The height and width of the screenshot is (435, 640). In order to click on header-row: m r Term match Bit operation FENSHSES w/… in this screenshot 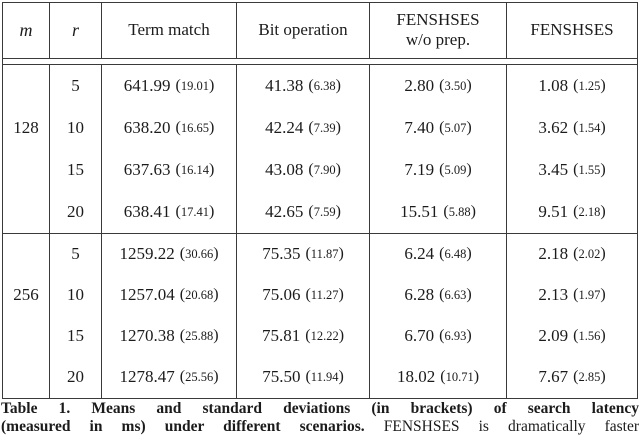, I will do `click(320, 31)`.